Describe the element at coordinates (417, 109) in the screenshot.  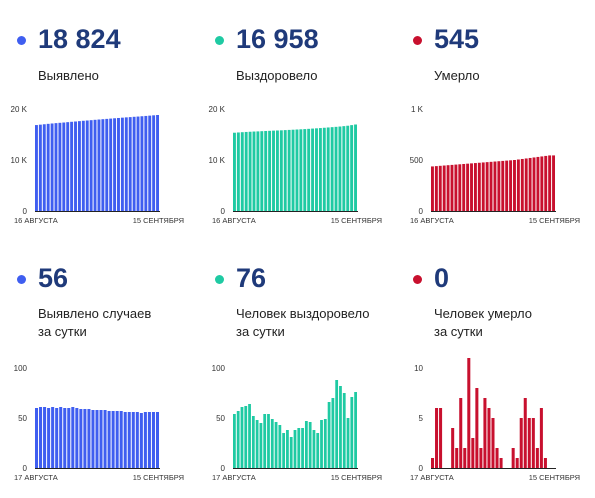
I see `y-tick-label: 1 K` at that location.